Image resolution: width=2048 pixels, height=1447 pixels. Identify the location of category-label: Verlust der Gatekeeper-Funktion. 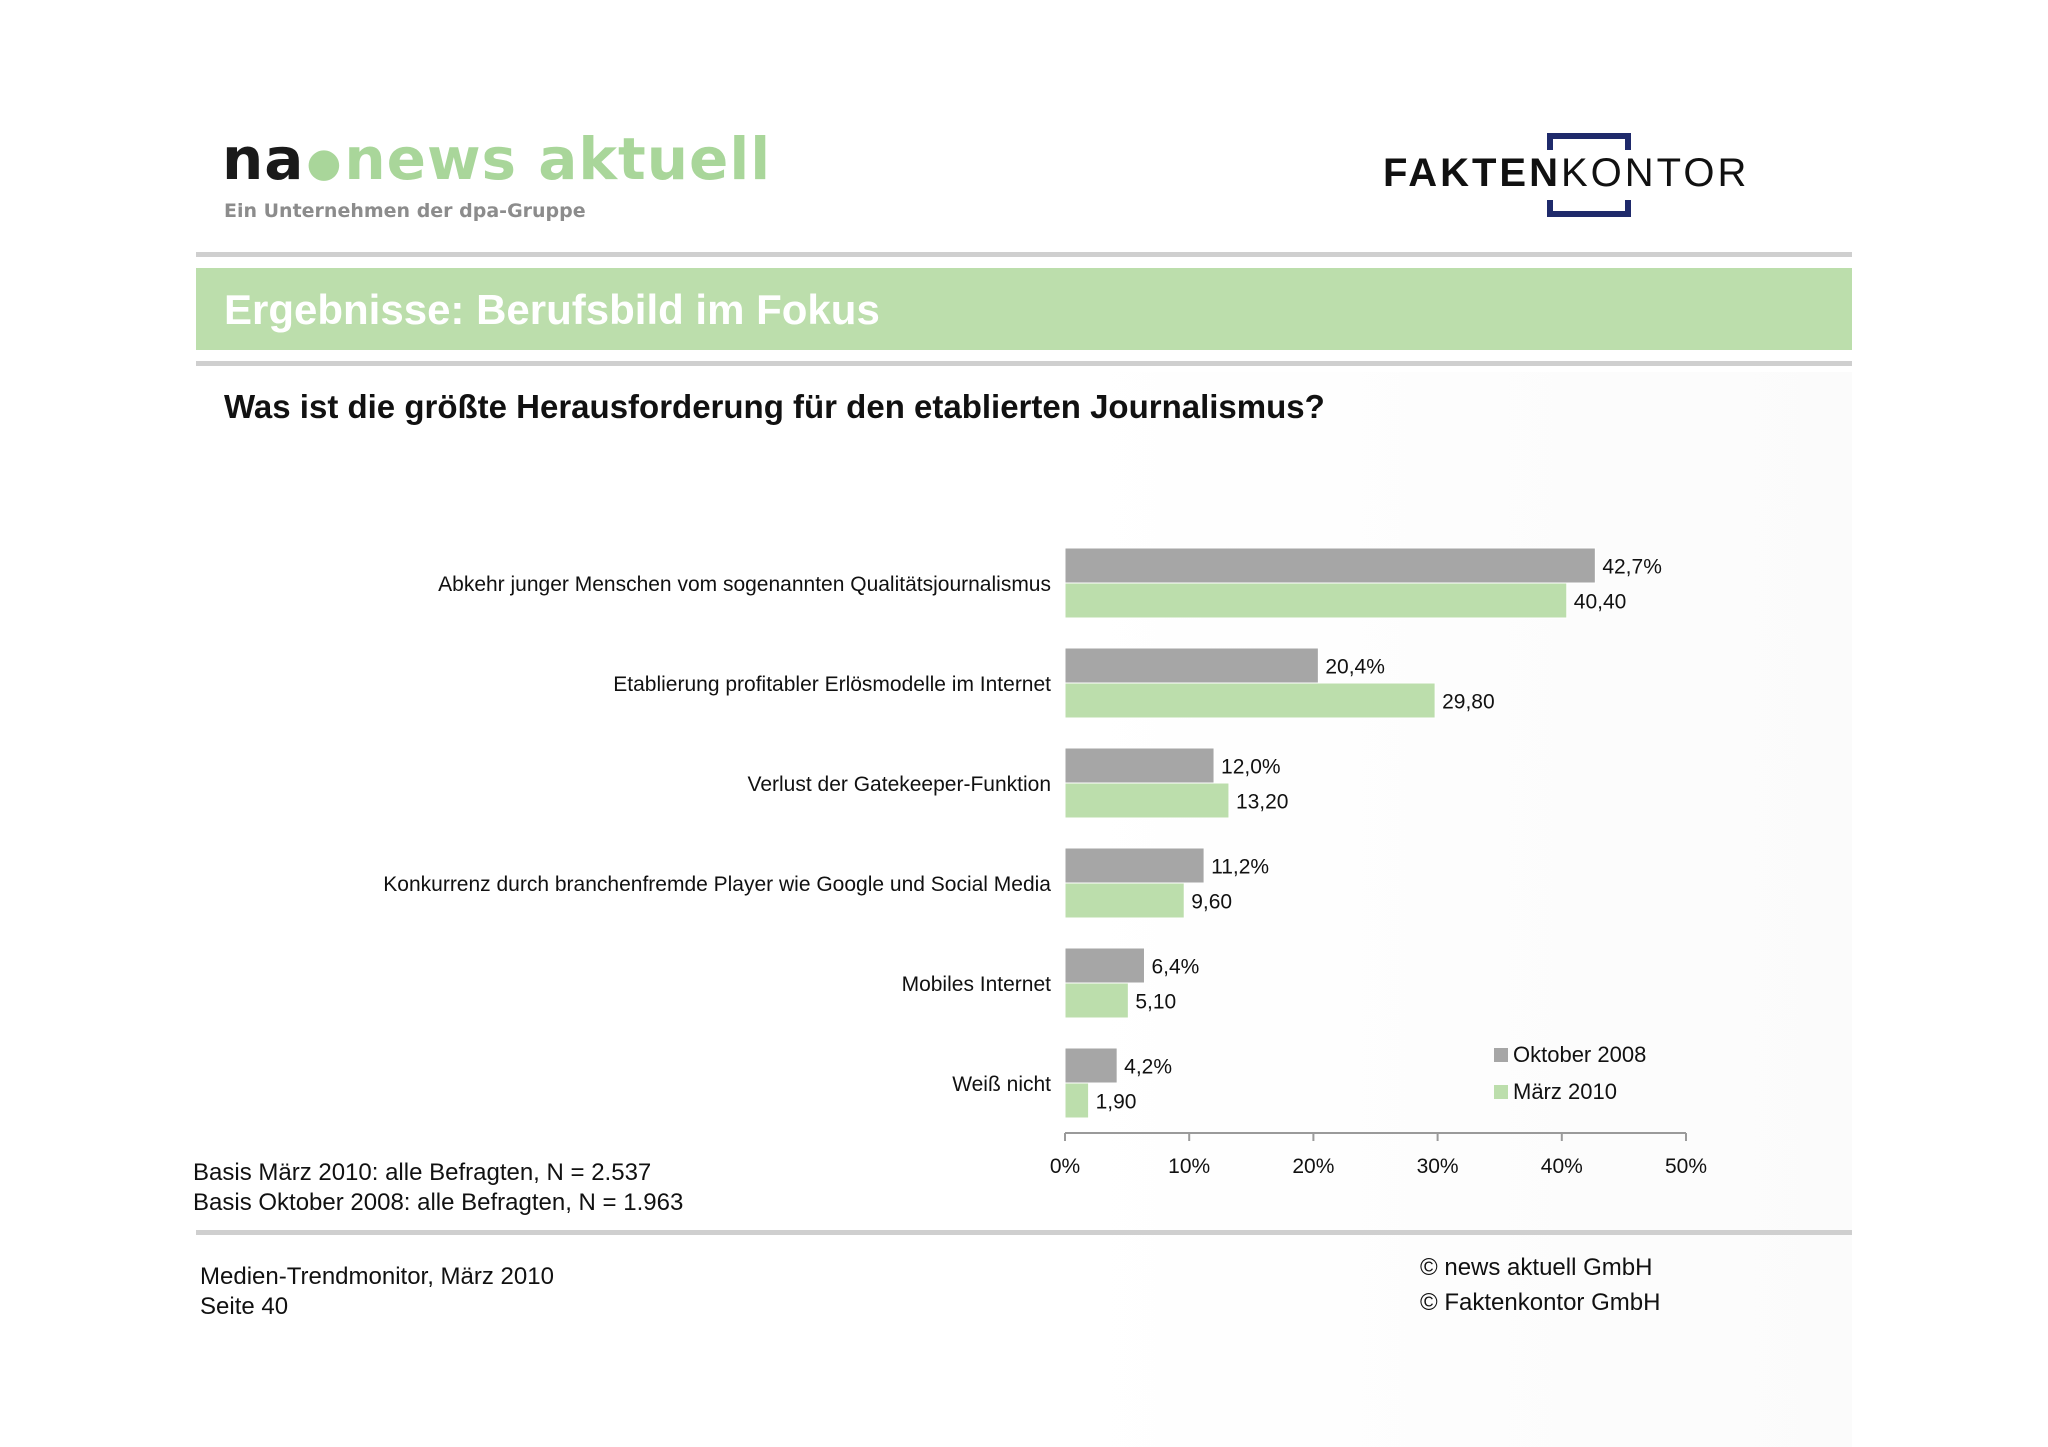
(900, 784).